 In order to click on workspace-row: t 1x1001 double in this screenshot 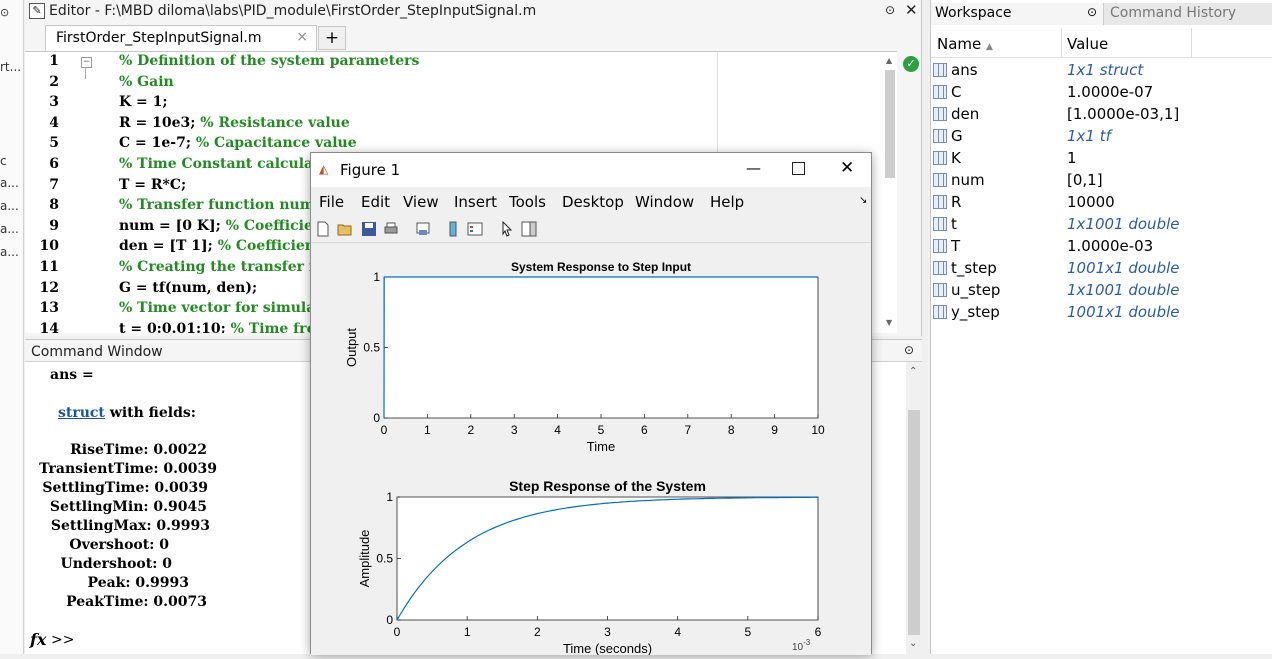, I will do `click(1101, 225)`.